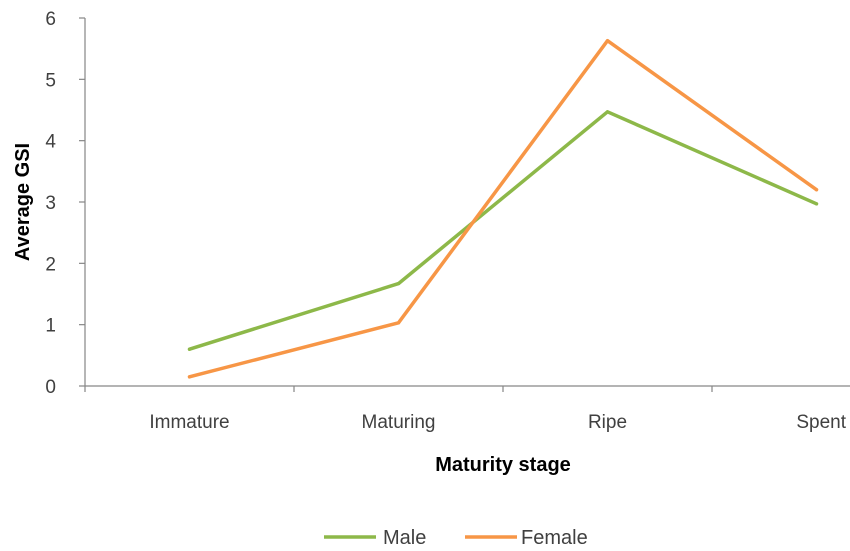 The image size is (850, 551). I want to click on y-axis-title: Average GSI, so click(23, 202).